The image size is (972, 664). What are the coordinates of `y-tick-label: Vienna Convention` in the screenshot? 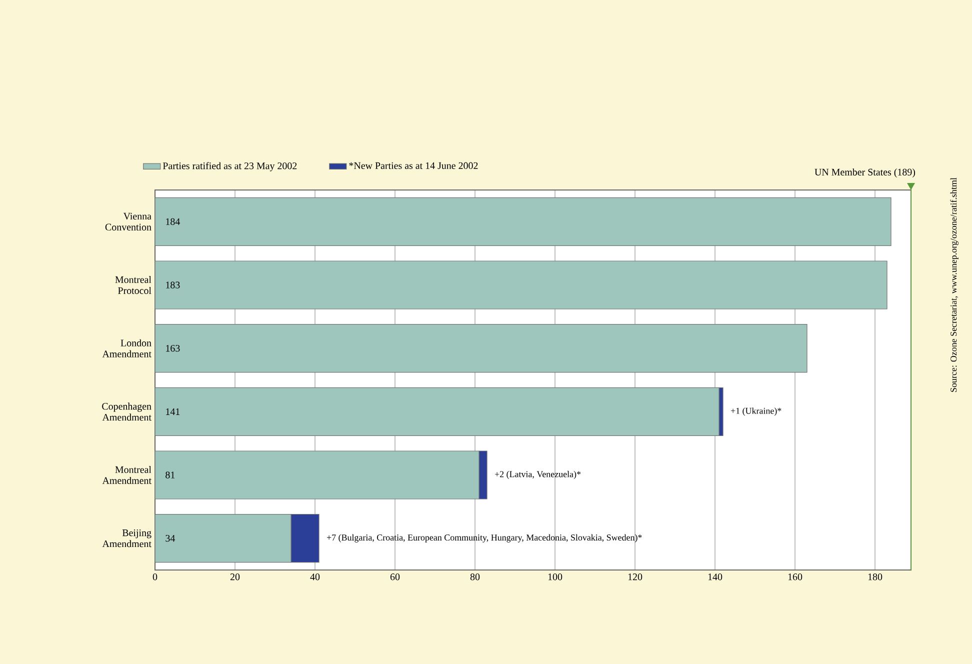 It's located at (128, 221).